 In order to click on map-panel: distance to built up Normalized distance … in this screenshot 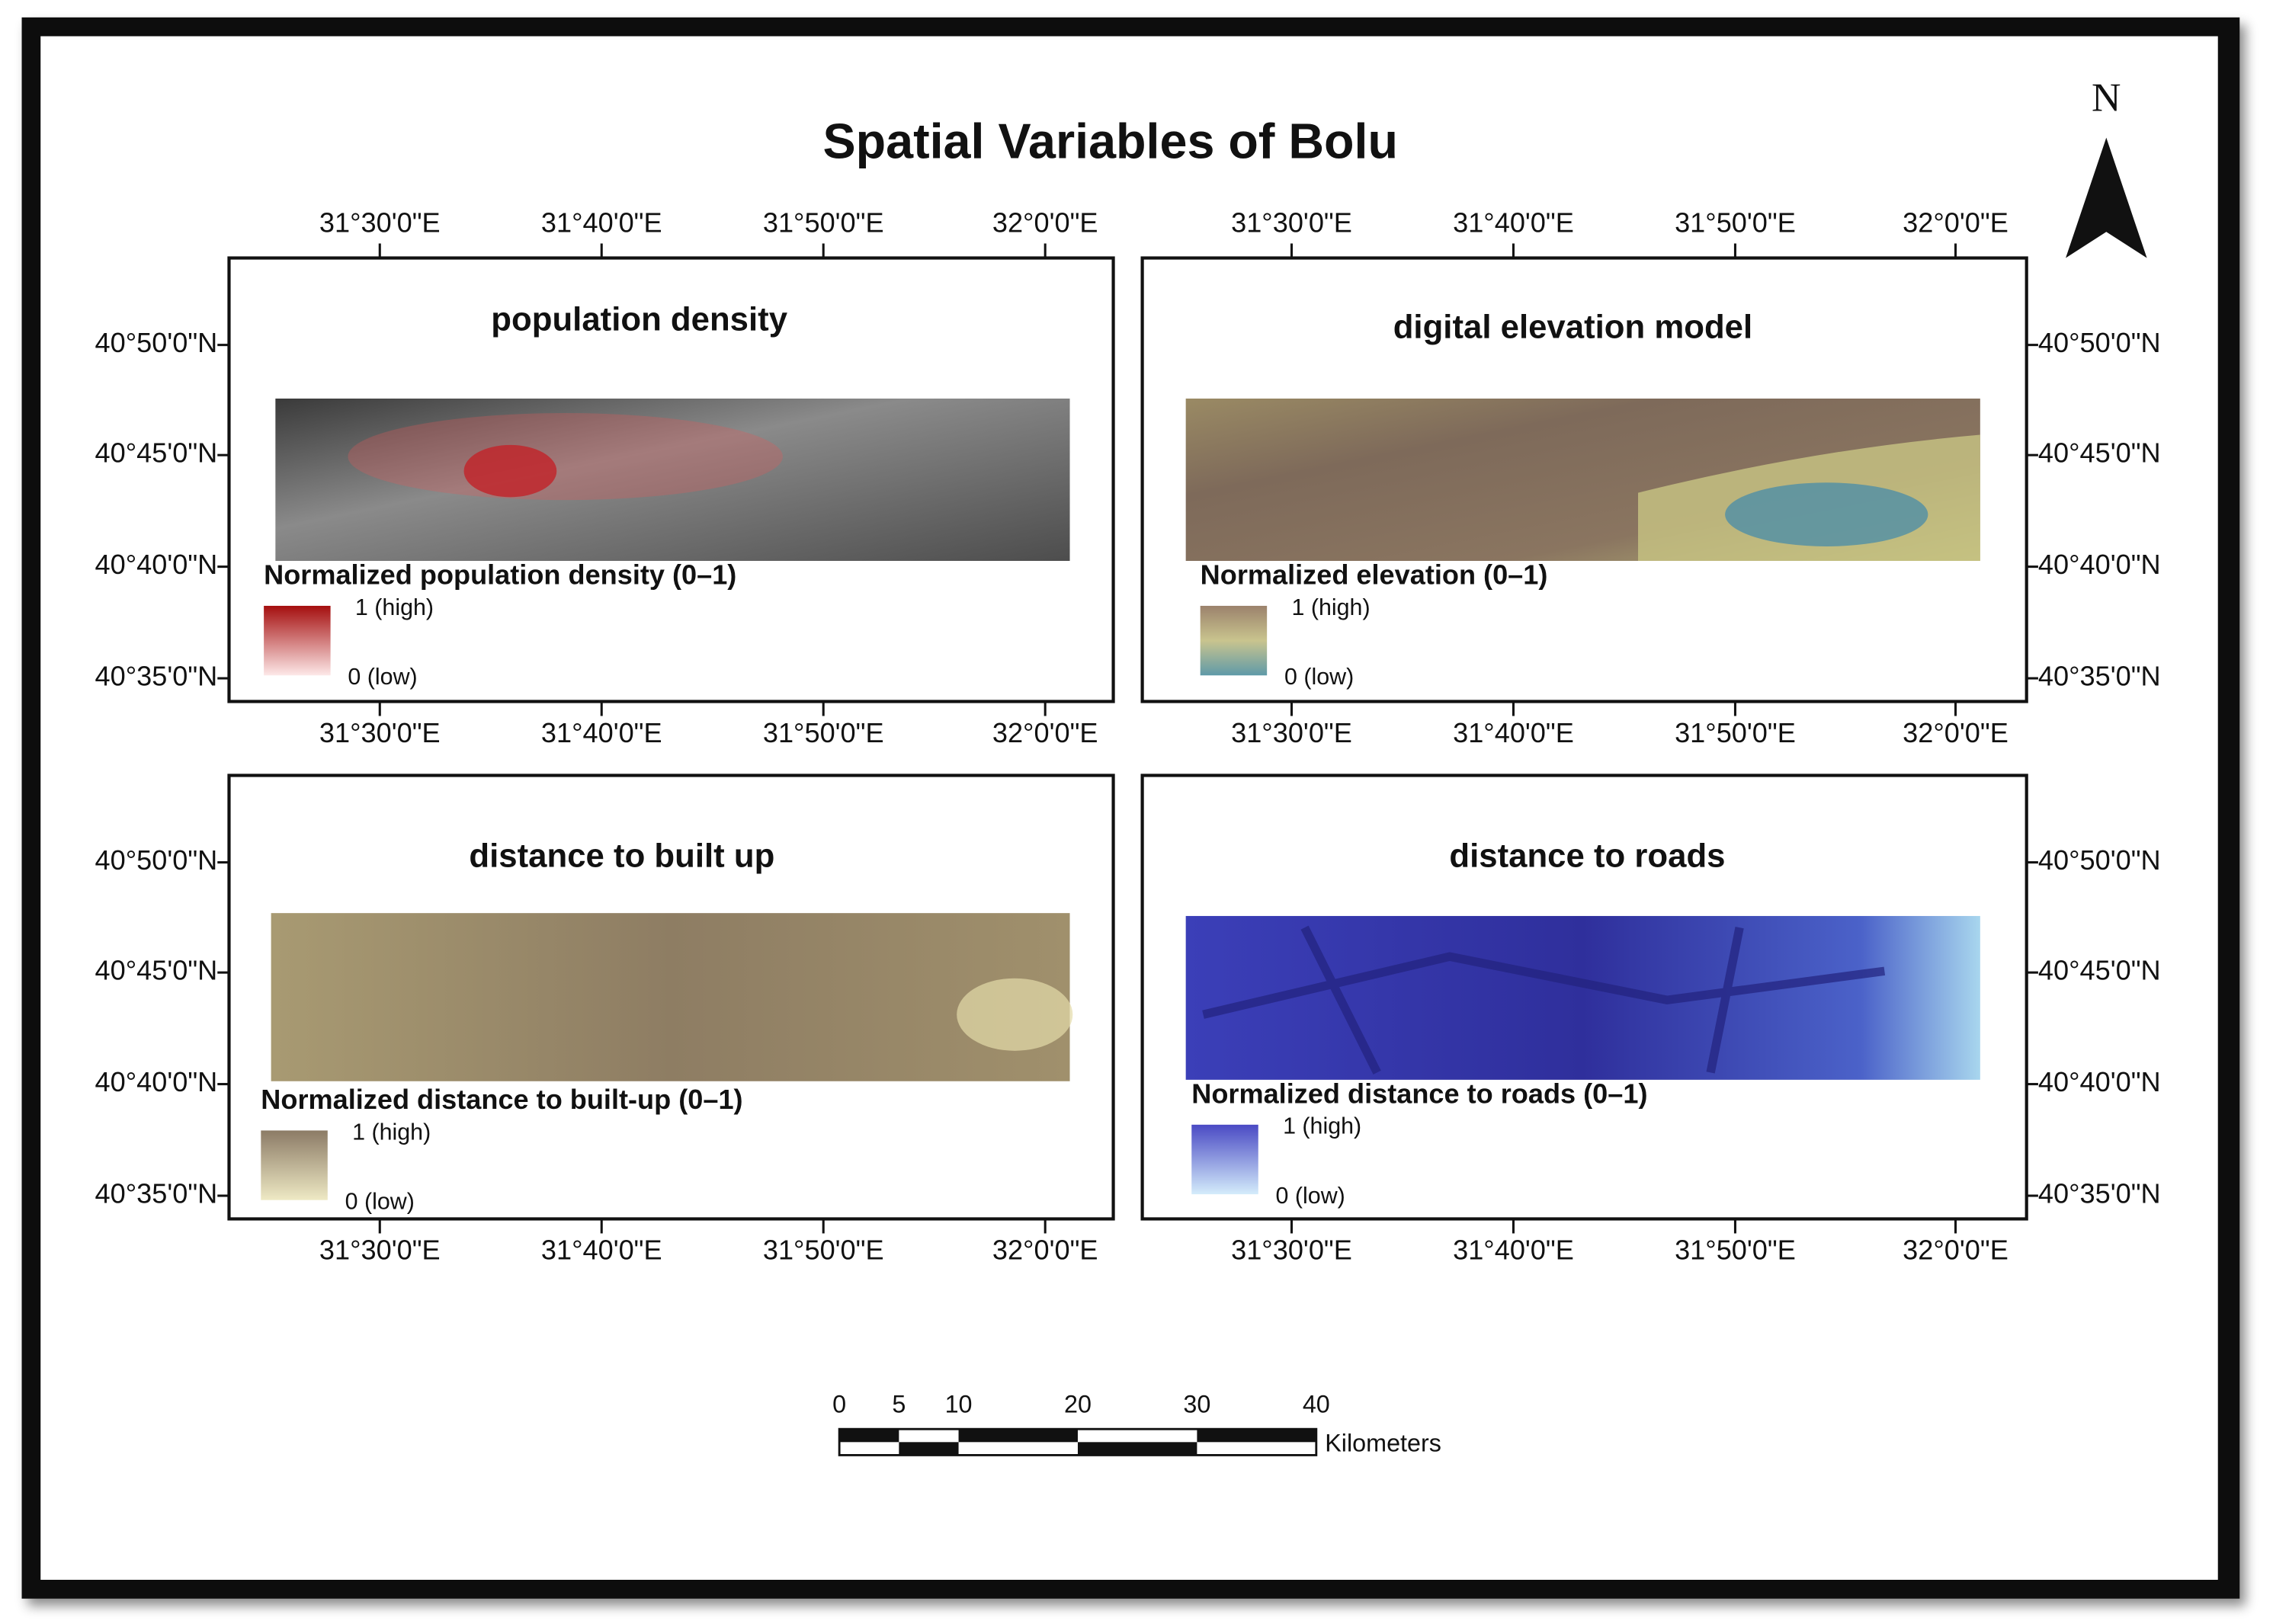, I will do `click(605, 1020)`.